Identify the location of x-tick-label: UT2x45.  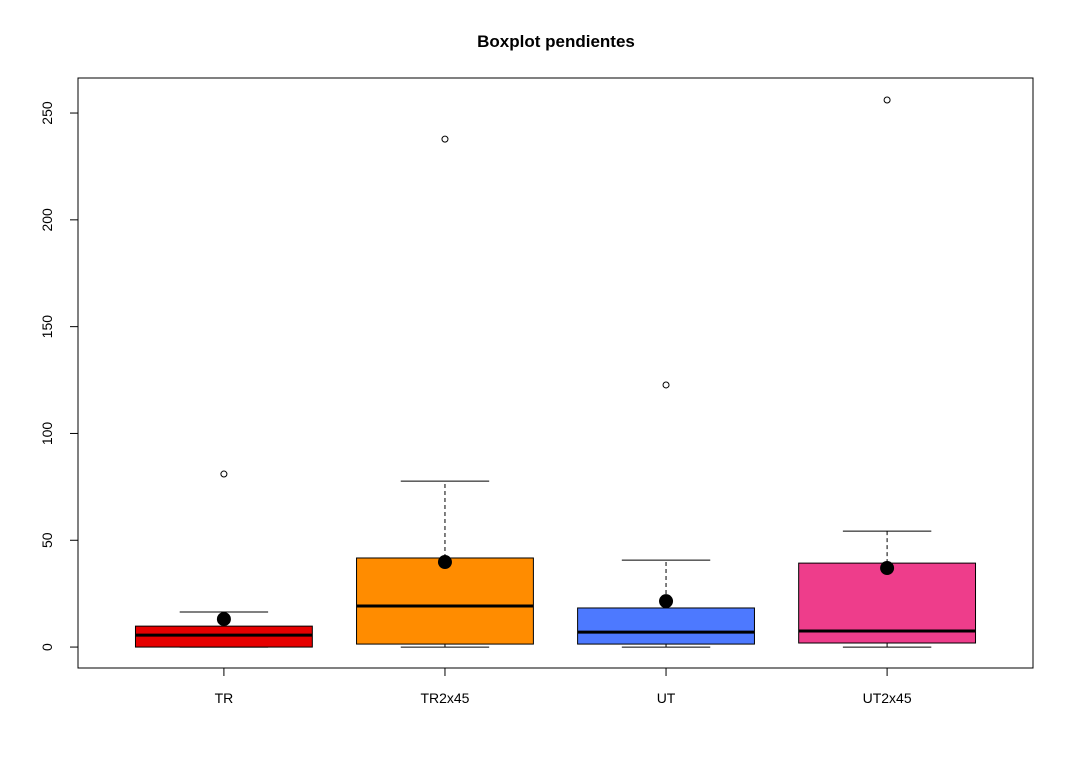
(887, 698).